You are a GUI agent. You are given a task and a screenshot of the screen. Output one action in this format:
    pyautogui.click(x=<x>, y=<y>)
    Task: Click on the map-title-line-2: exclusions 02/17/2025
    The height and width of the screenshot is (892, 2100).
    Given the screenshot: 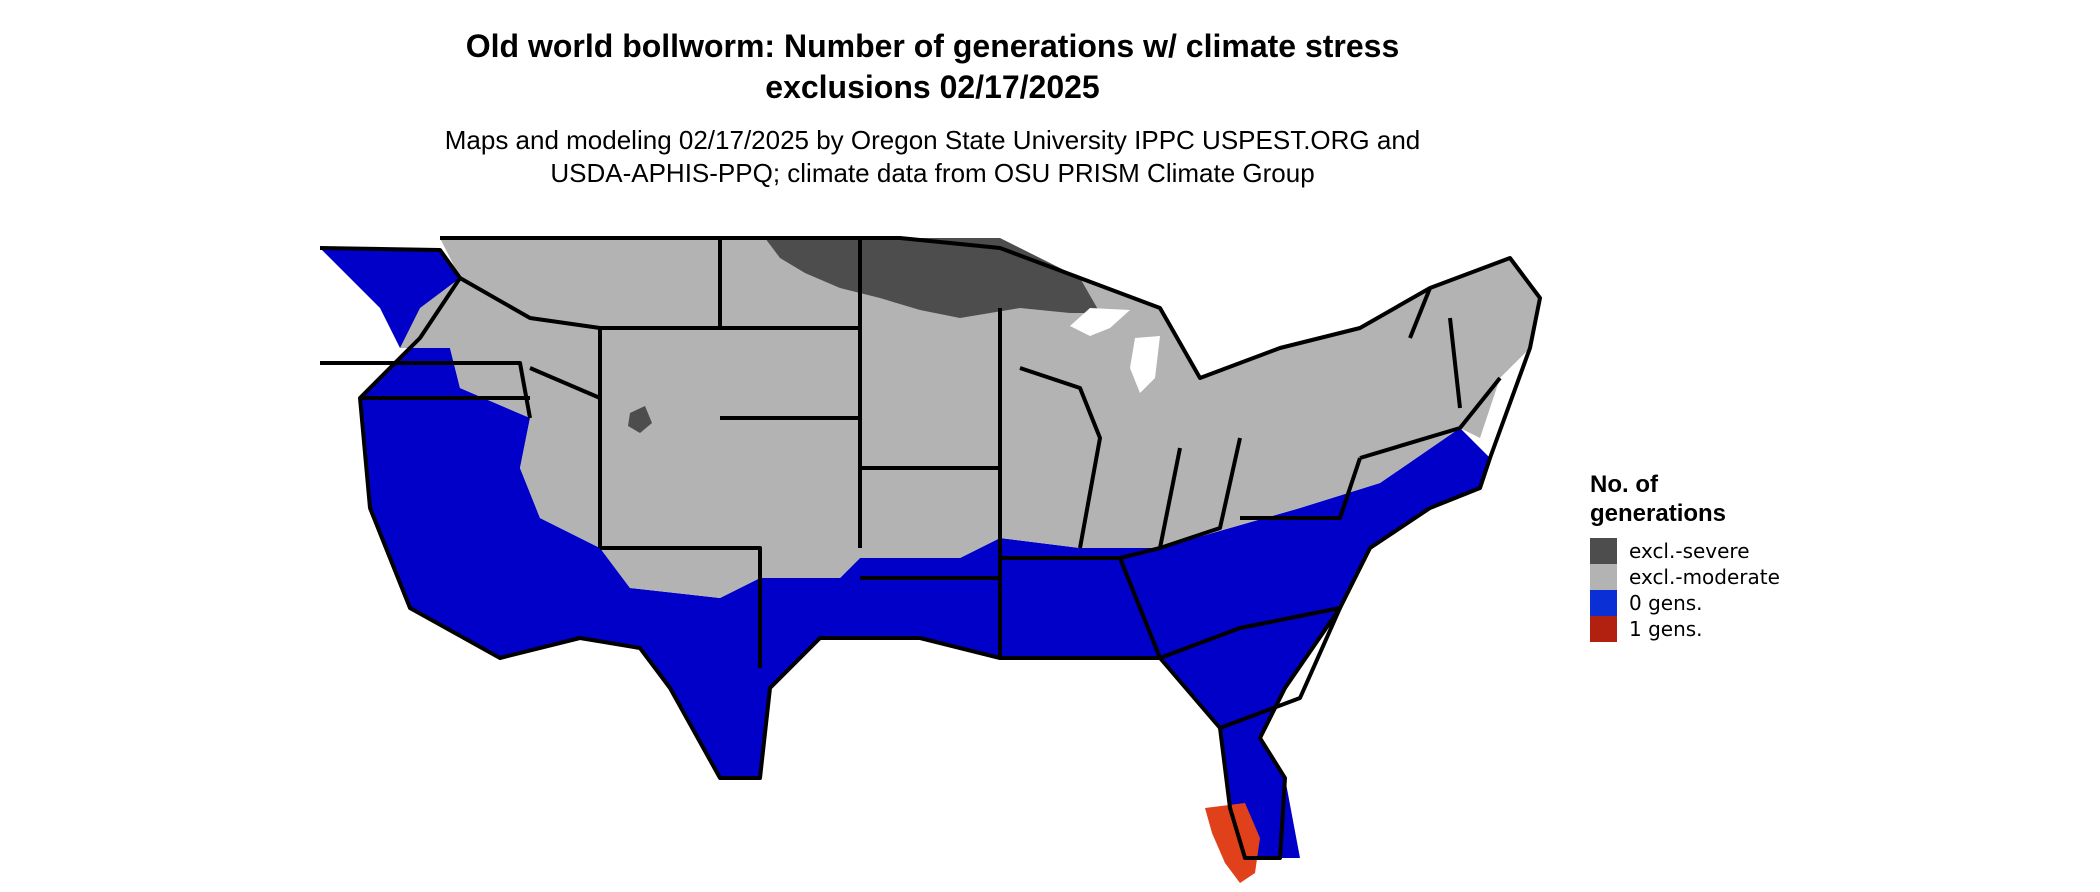 What is the action you would take?
    pyautogui.click(x=932, y=87)
    